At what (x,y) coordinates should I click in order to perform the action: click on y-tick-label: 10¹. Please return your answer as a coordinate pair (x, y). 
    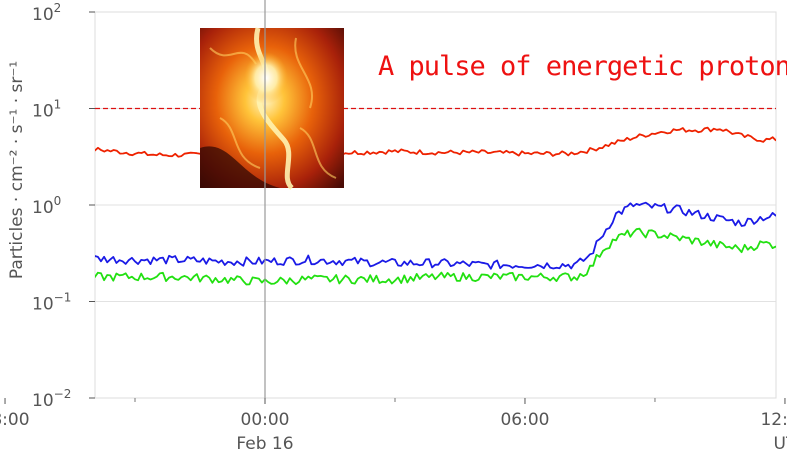
    Looking at the image, I should click on (46, 110).